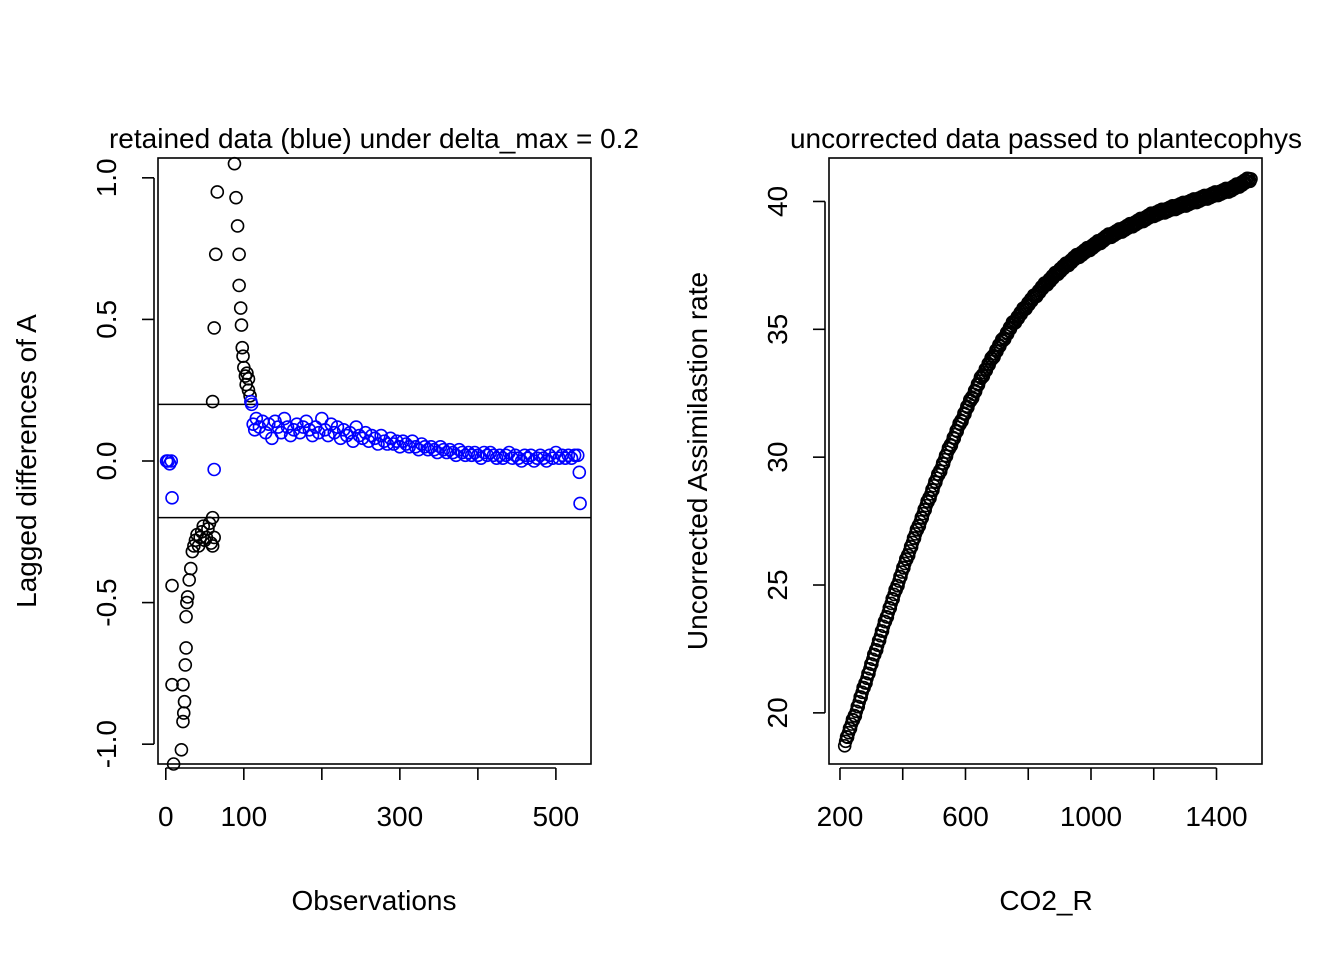 The width and height of the screenshot is (1344, 960). Describe the element at coordinates (374, 900) in the screenshot. I see `left-x-axis-label: Observations` at that location.